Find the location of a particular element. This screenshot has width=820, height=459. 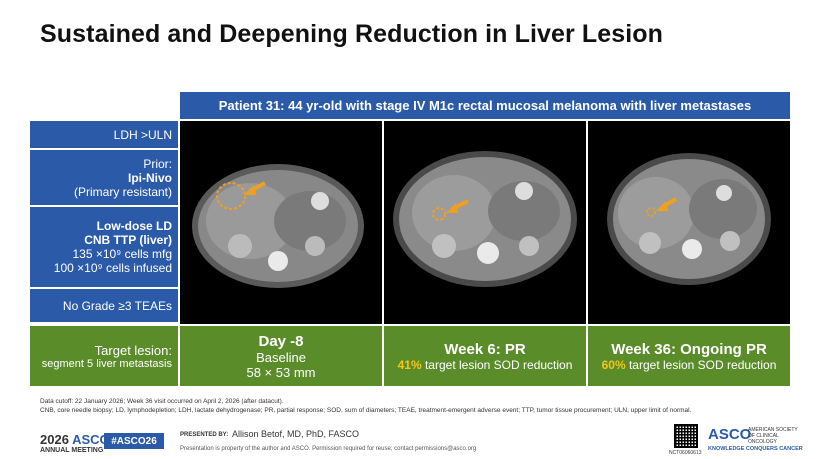

asco-society-logo: ASCO is located at coordinates (730, 434).